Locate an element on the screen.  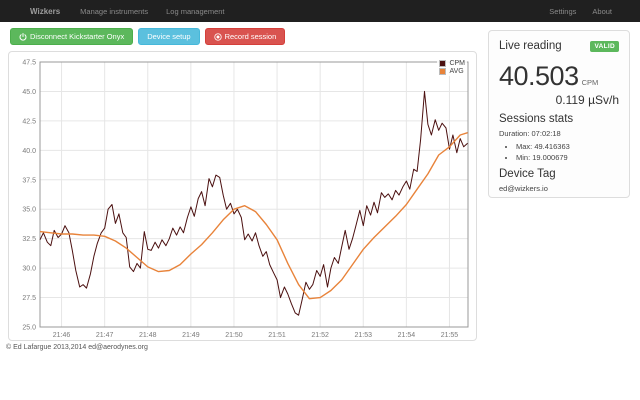
svg-text: 45.0 is located at coordinates (29, 92).